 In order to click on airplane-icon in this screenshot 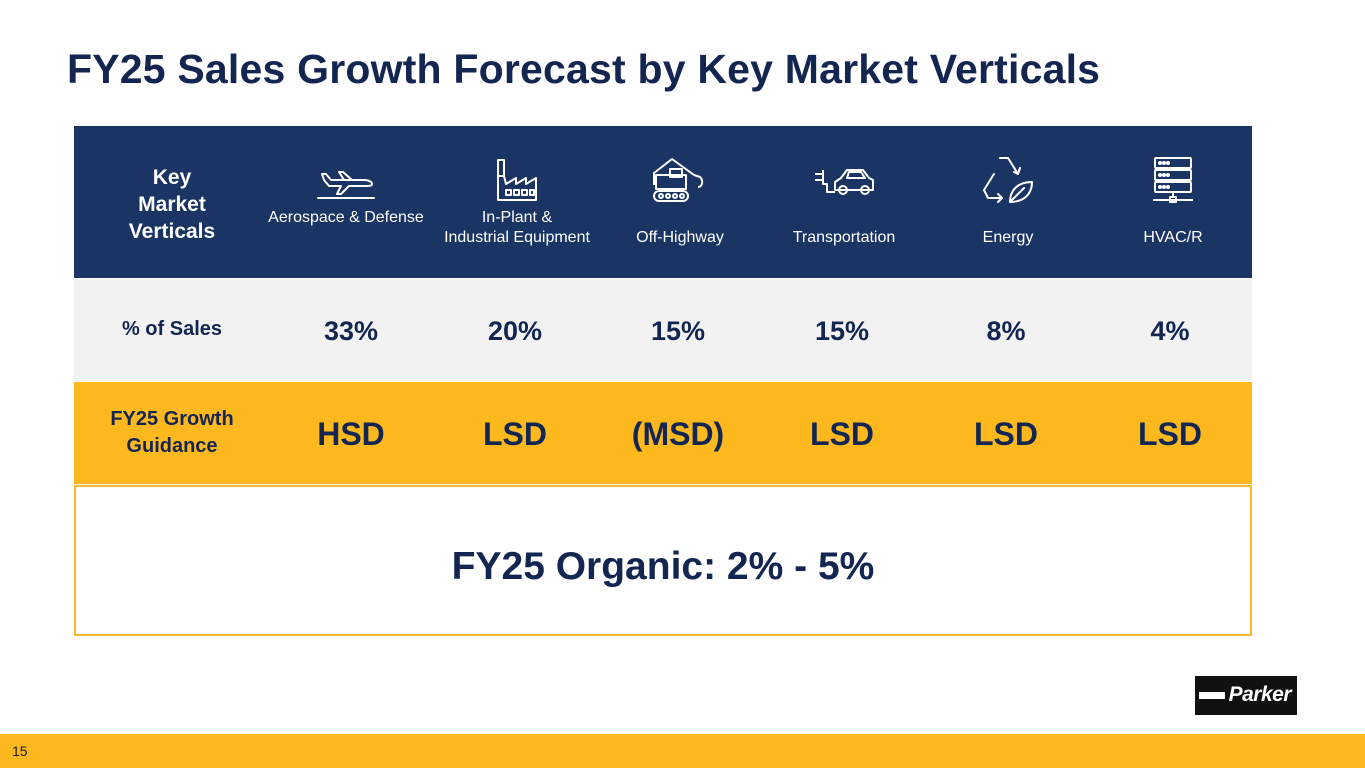, I will do `click(346, 180)`.